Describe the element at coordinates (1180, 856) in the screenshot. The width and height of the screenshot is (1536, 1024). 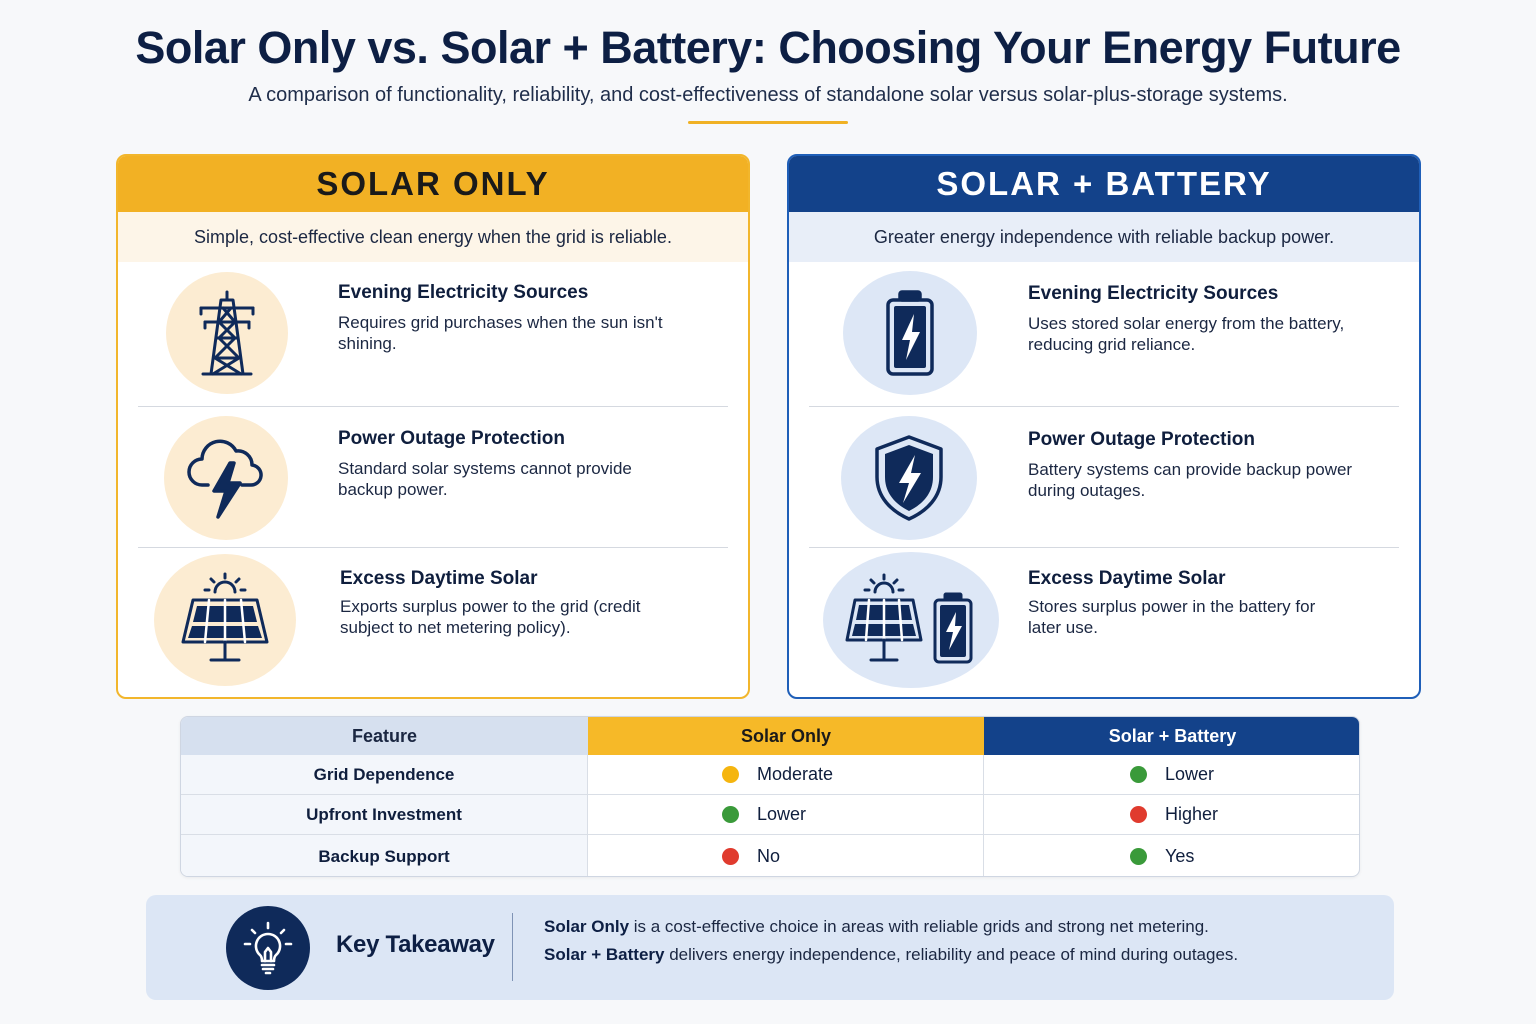
I see `table-cell-value: Yes` at that location.